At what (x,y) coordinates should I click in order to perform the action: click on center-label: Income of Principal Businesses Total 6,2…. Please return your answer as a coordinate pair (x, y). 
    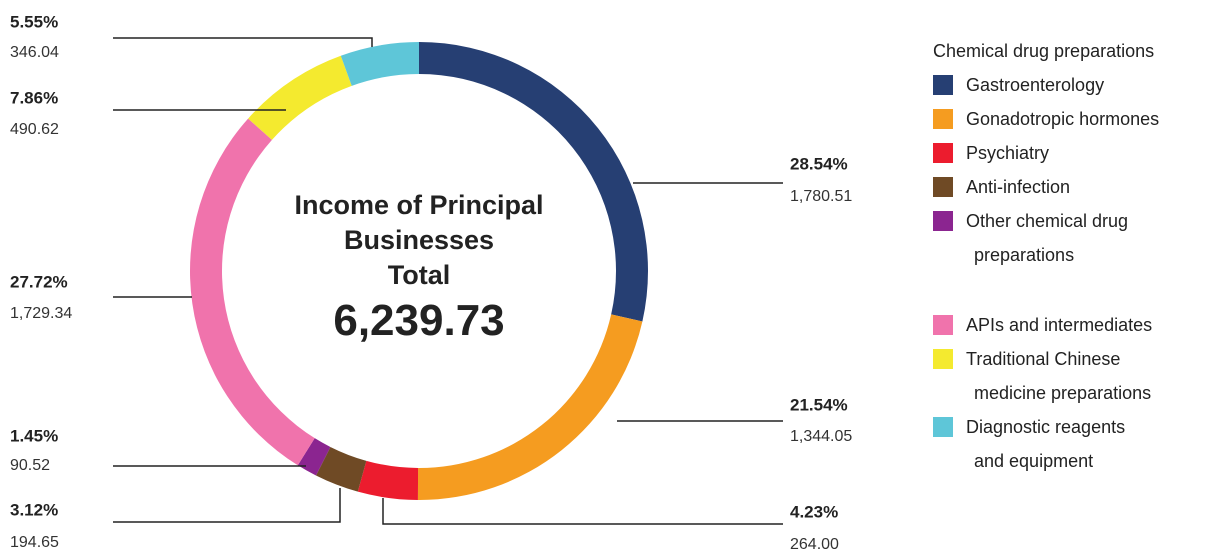
    Looking at the image, I should click on (419, 267).